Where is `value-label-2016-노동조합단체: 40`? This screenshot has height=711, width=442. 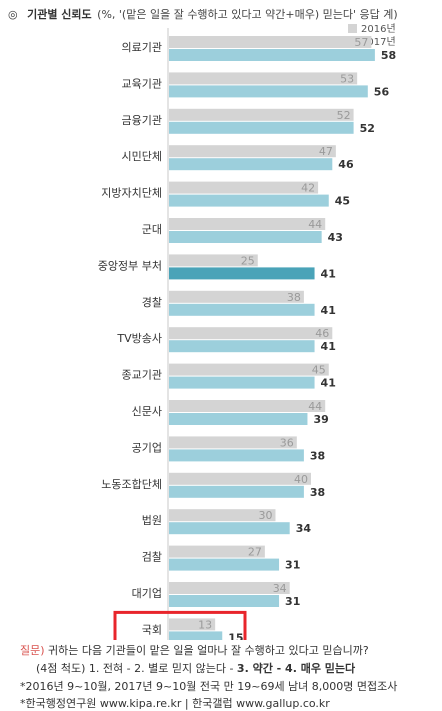 value-label-2016-노동조합단체: 40 is located at coordinates (301, 479).